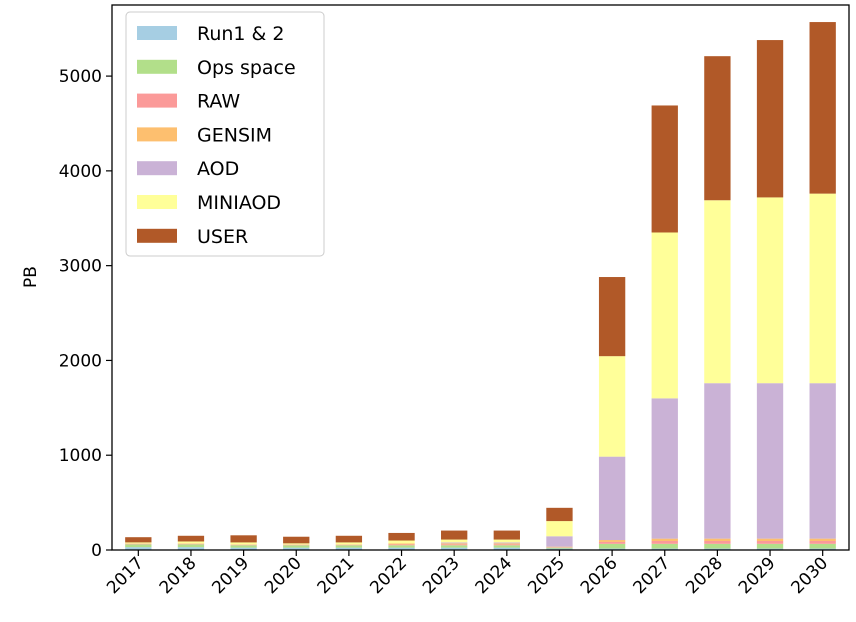 Image resolution: width=856 pixels, height=622 pixels. Describe the element at coordinates (336, 575) in the screenshot. I see `x-tick-label: 2021` at that location.